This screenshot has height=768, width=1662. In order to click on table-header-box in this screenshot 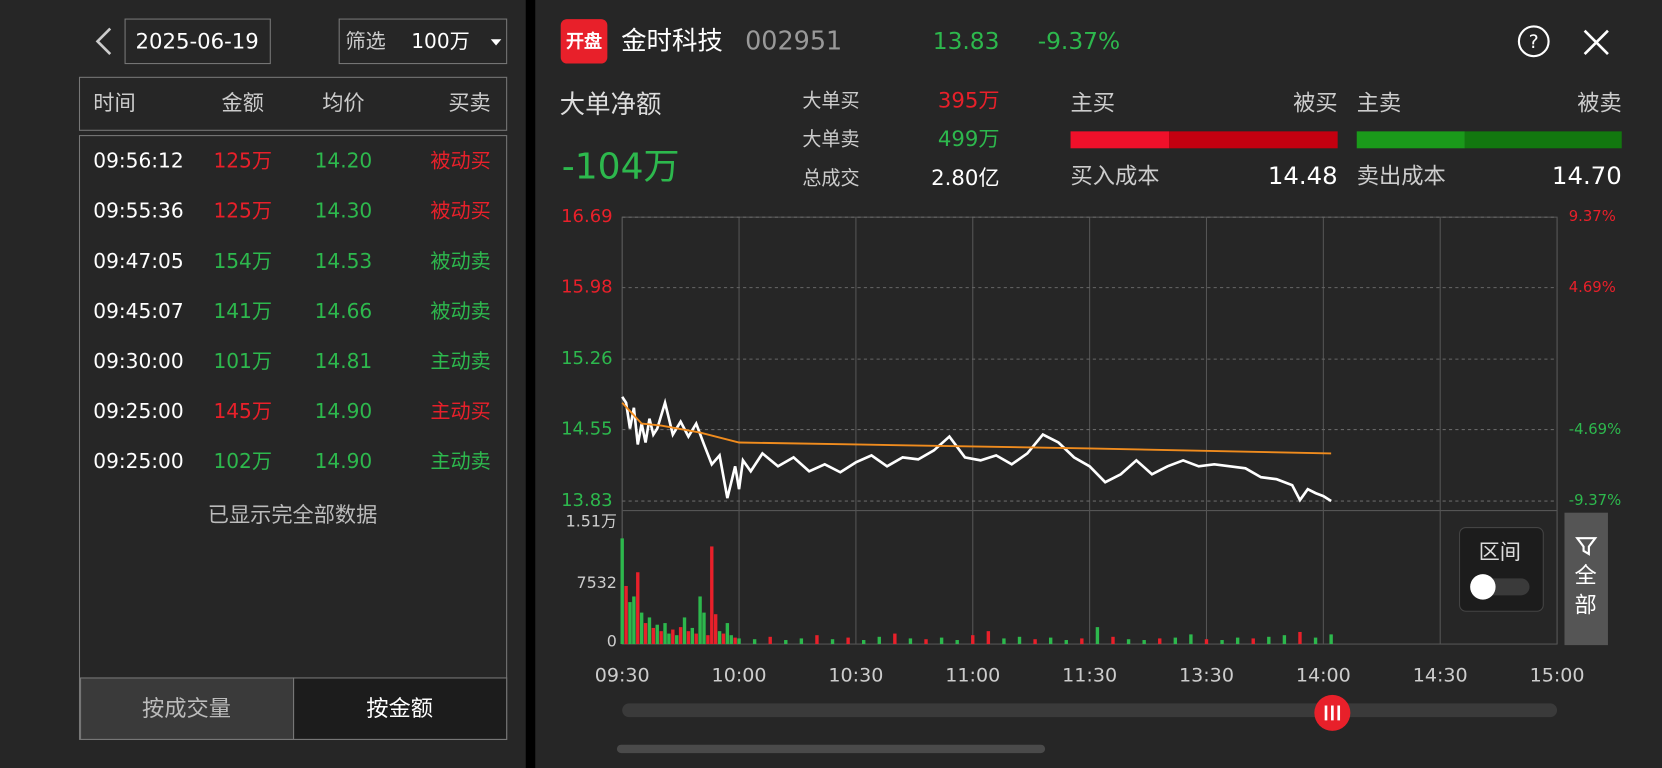, I will do `click(293, 103)`.